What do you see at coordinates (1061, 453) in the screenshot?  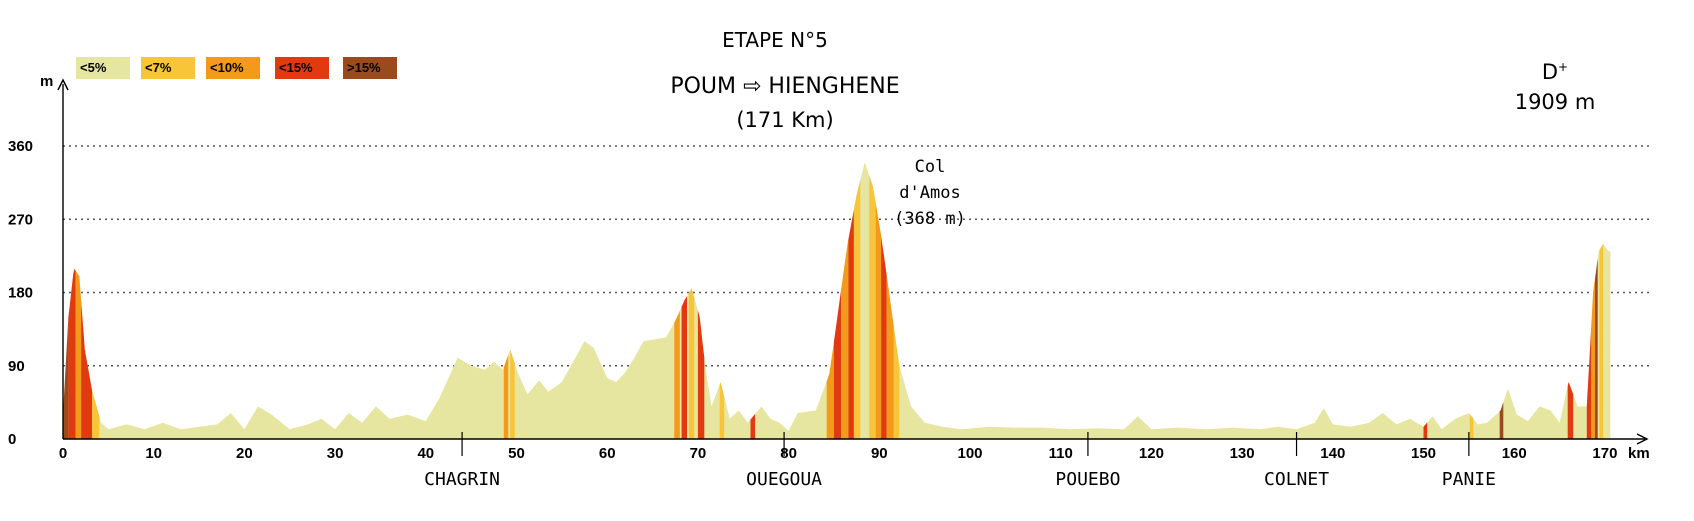 I see `x-tick-label: 110` at bounding box center [1061, 453].